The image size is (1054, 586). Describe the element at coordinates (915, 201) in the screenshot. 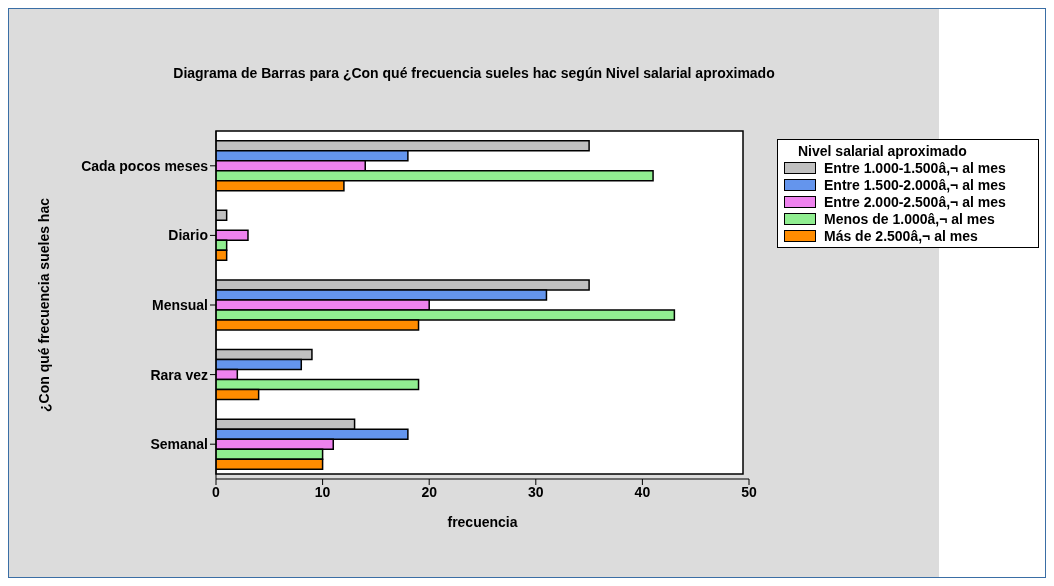

I see `legend-label: Entre 2.000-2.500â,¬ al mes` at that location.